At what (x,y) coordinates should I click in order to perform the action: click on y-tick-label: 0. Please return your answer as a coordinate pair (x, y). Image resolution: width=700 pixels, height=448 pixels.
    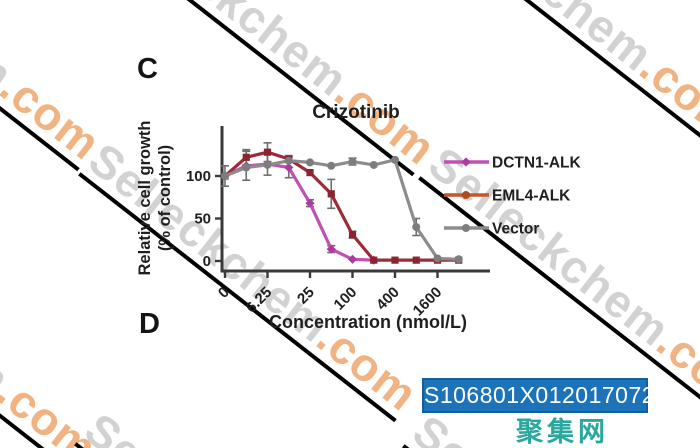
    Looking at the image, I should click on (207, 261).